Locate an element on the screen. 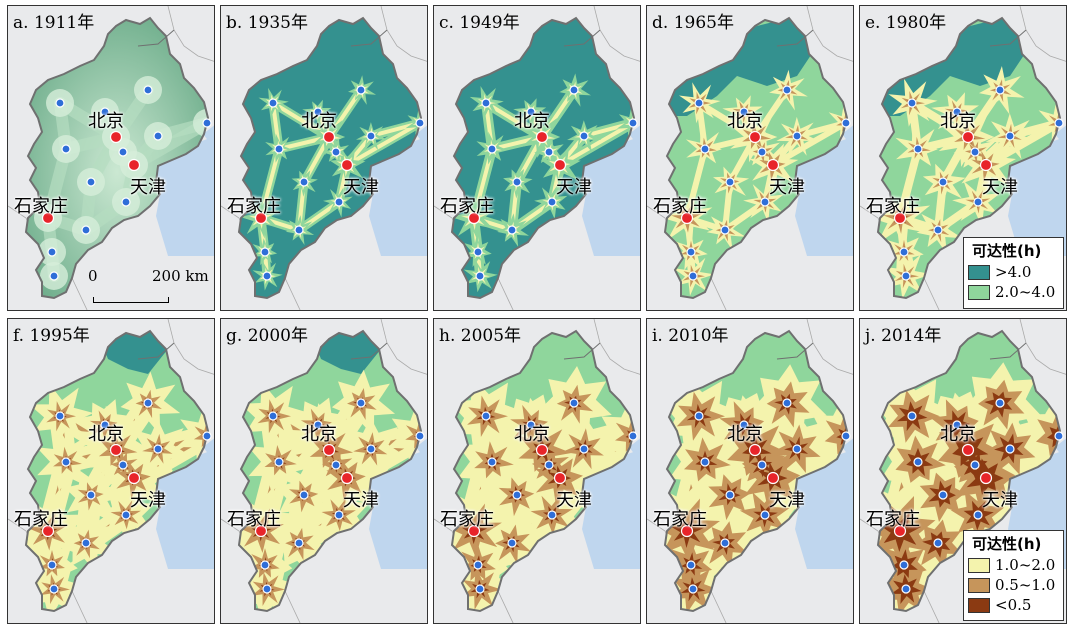  legend-item: 2.0~4.0 is located at coordinates (1013, 292).